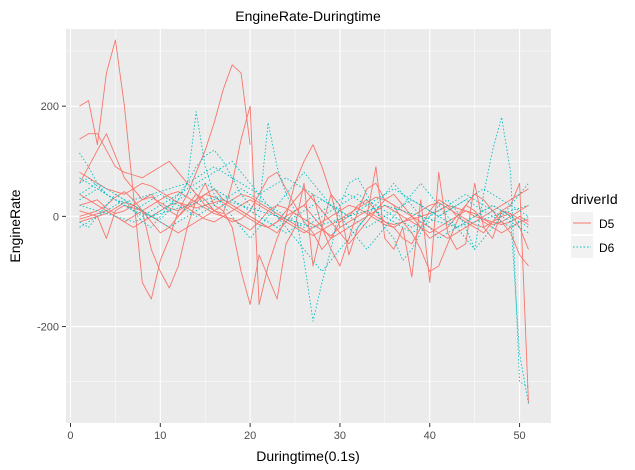  Describe the element at coordinates (160, 436) in the screenshot. I see `x-tick-label: 10` at that location.